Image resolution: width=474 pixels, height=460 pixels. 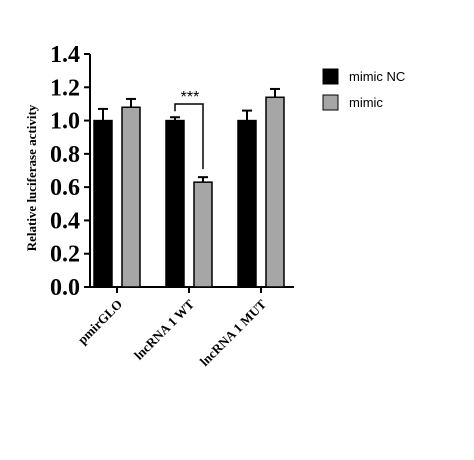 I want to click on error-bars, so click(x=189, y=135).